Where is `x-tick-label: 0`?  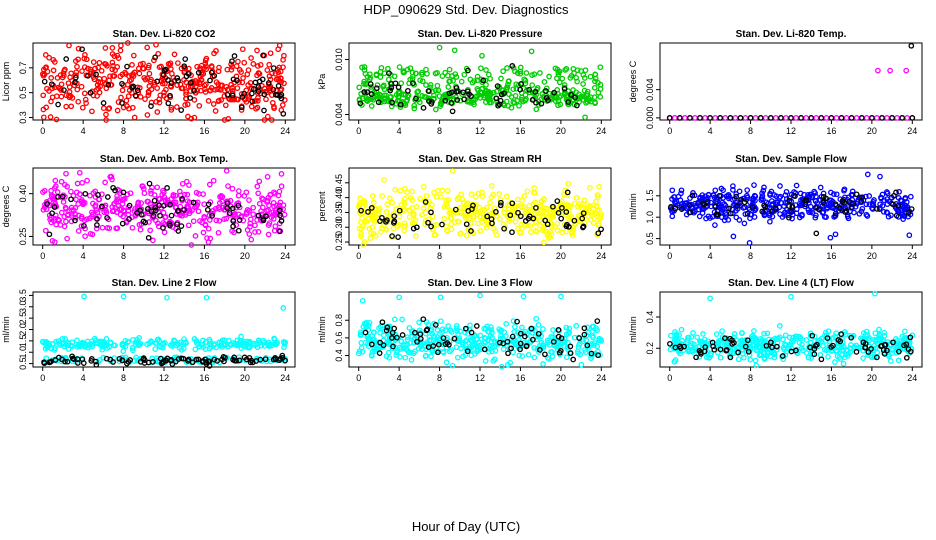 x-tick-label: 0 is located at coordinates (669, 256).